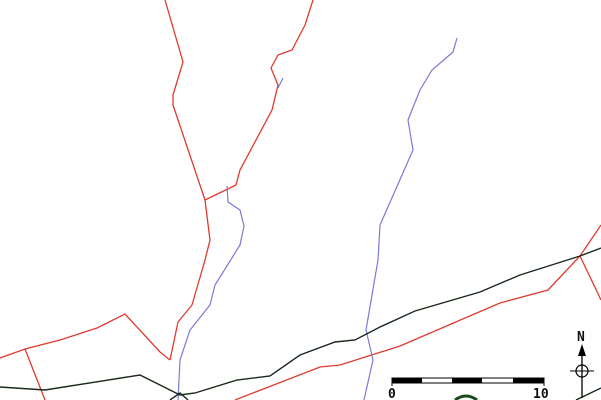 The width and height of the screenshot is (601, 400). Describe the element at coordinates (468, 388) in the screenshot. I see `scale-bar: 0 10` at that location.